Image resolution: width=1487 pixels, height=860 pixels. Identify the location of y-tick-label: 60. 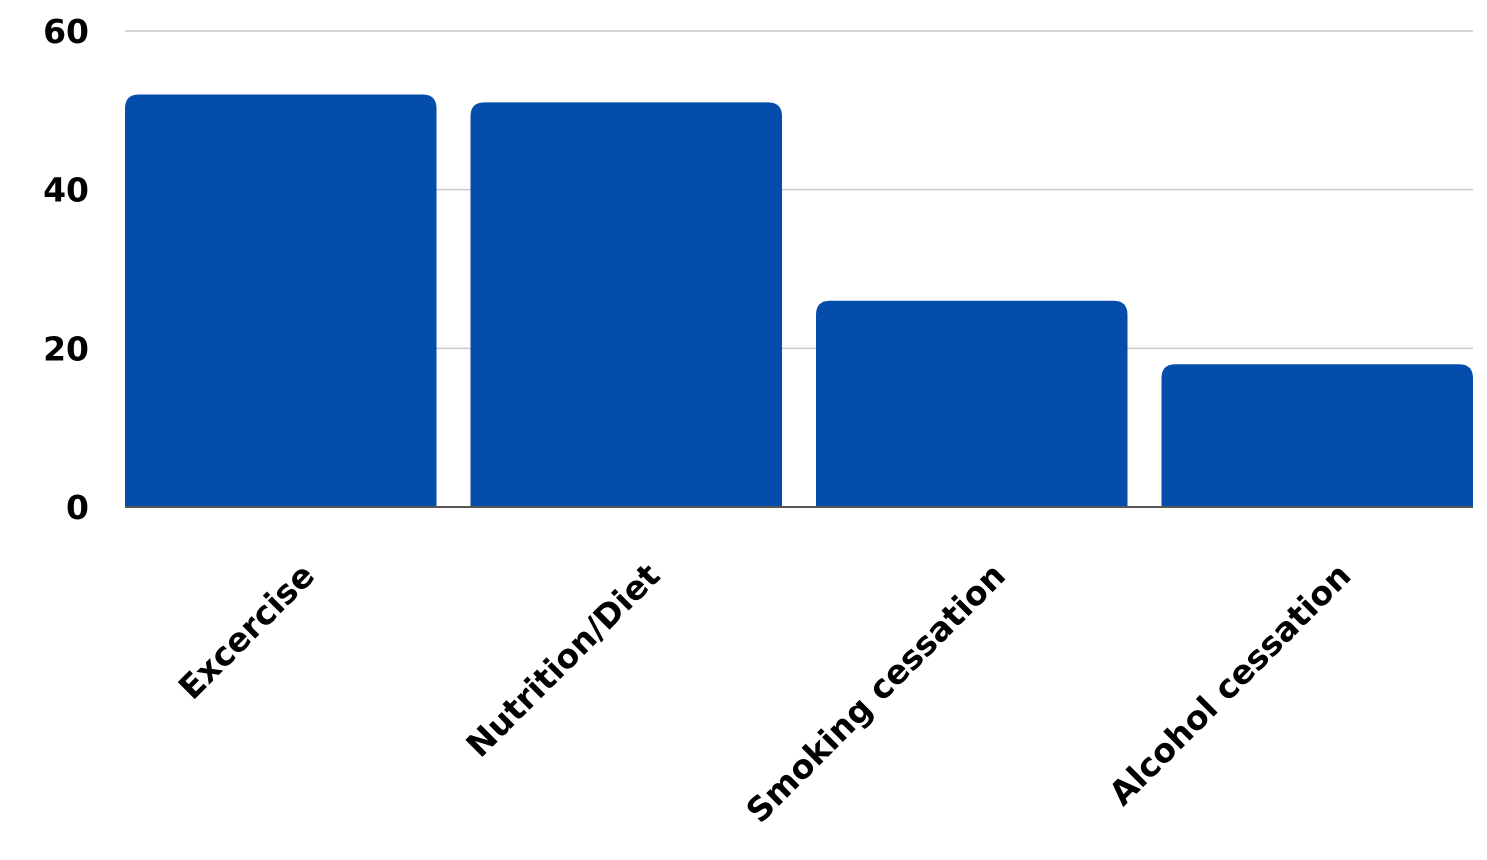
(66, 31).